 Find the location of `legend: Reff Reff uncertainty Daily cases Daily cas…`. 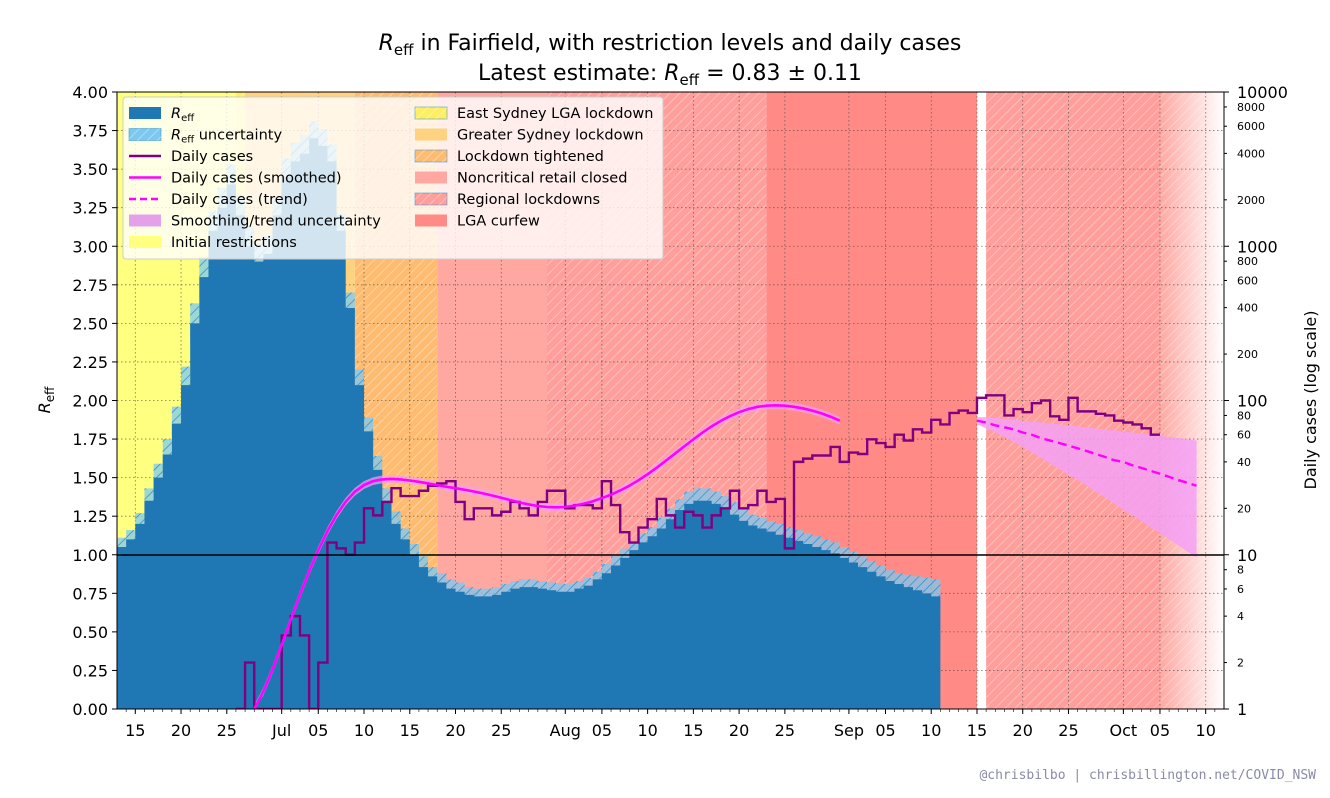

legend: Reff Reff uncertainty Daily cases Daily cas… is located at coordinates (393, 178).